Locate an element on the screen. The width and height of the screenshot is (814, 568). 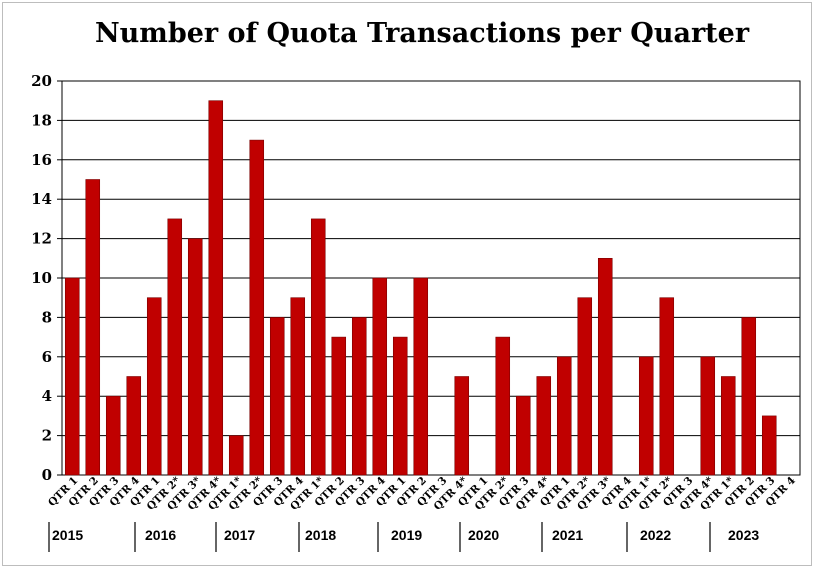
y-tick-label-2: 2 is located at coordinates (47, 436).